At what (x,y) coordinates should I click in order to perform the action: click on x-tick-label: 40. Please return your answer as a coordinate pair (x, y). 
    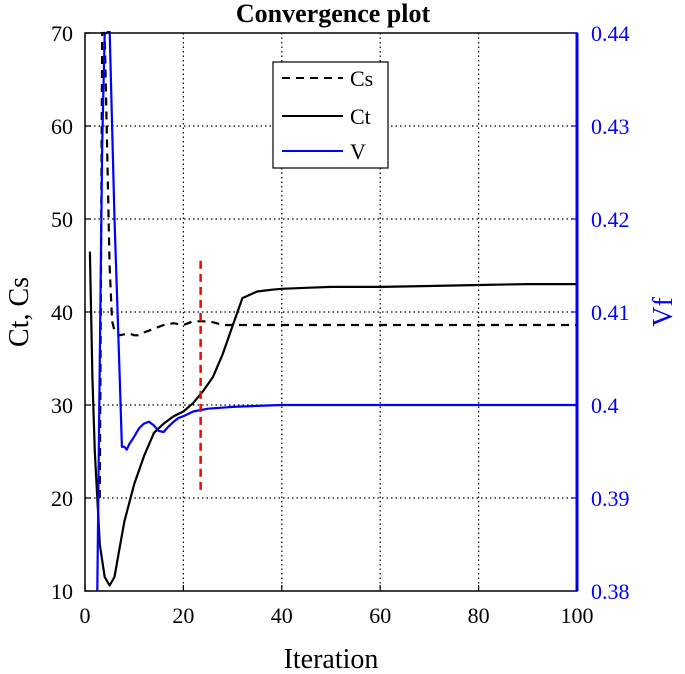
    Looking at the image, I should click on (282, 615).